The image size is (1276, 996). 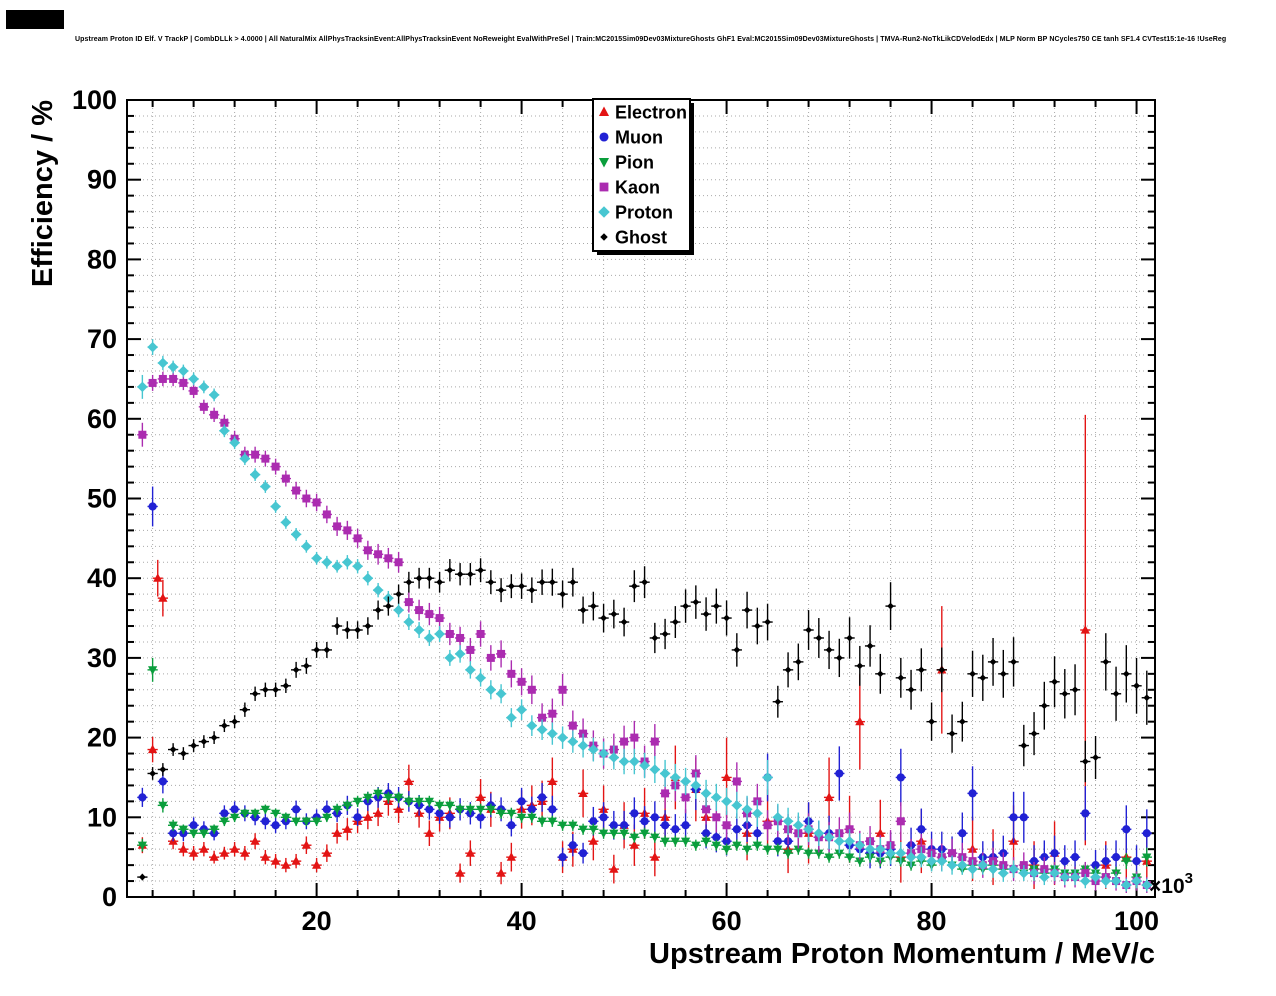 I want to click on legend-entry-ghost: Ghost, so click(x=633, y=238).